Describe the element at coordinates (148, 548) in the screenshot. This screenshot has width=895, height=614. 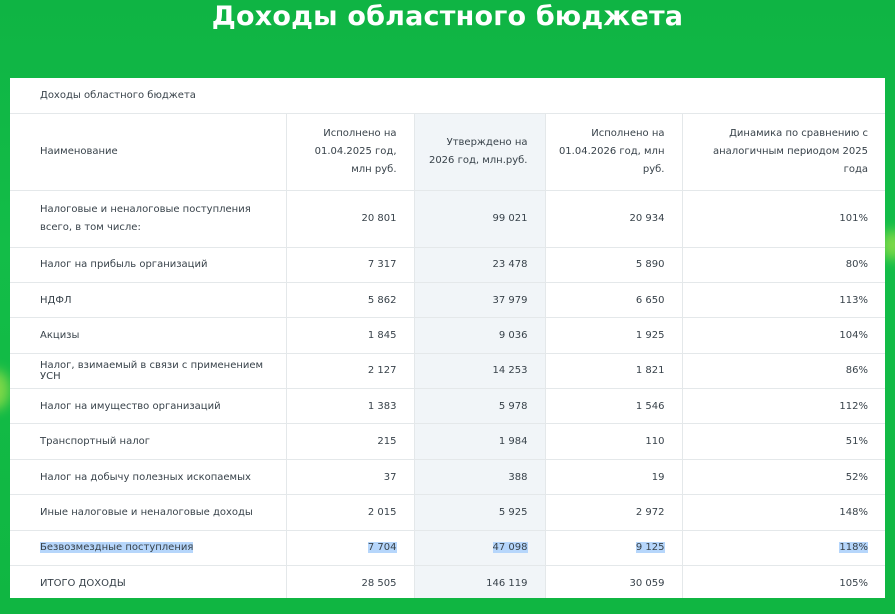
I see `cell-name: Безвозмездные поступления` at that location.